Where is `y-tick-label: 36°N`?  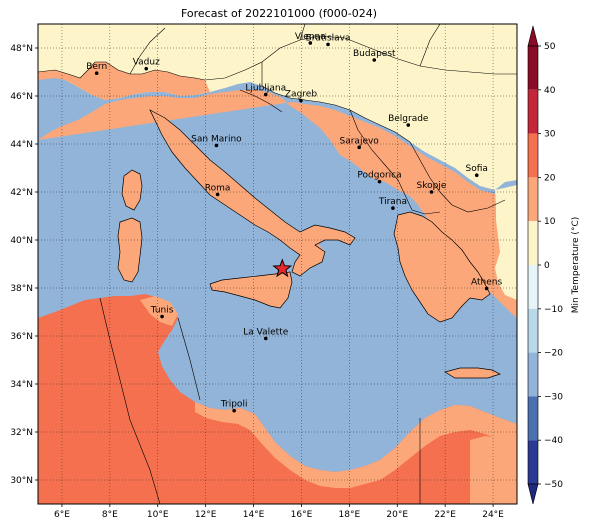
y-tick-label: 36°N is located at coordinates (21, 337).